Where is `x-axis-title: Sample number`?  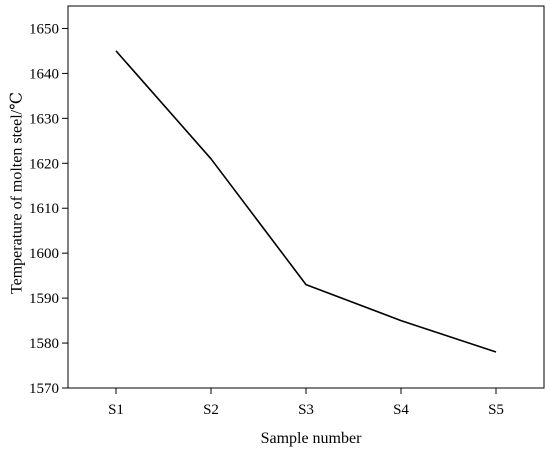 x-axis-title: Sample number is located at coordinates (312, 438).